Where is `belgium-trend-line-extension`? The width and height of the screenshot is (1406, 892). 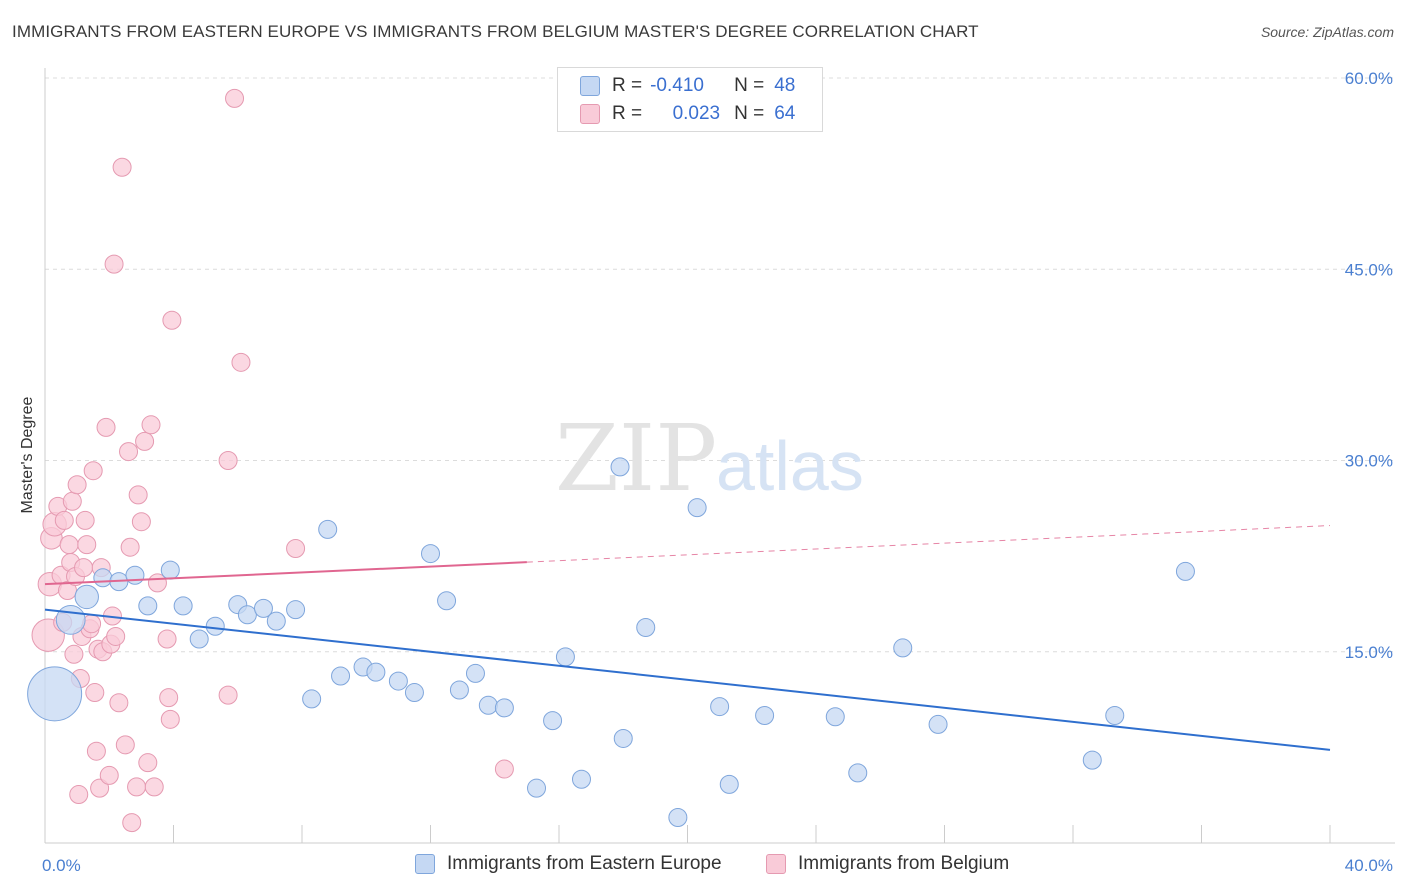
belgium-trend-line-extension is located at coordinates (928, 544).